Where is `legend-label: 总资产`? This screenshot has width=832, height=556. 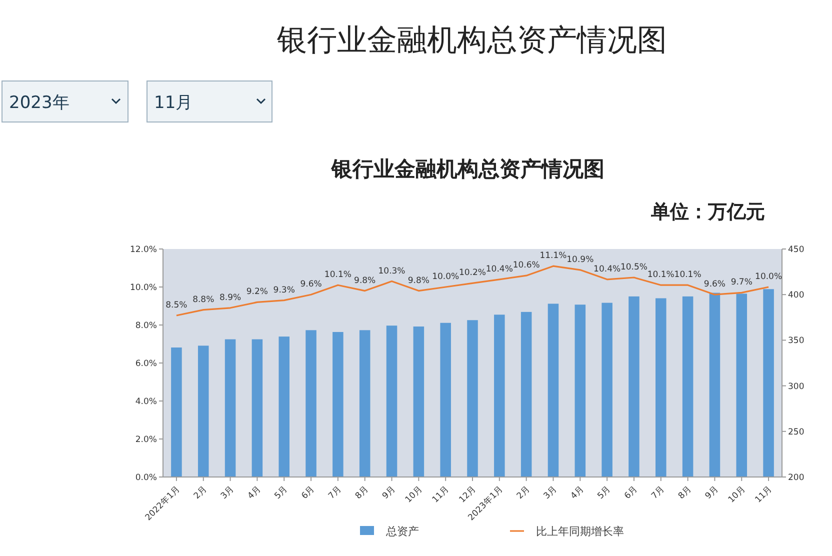 legend-label: 总资产 is located at coordinates (402, 531).